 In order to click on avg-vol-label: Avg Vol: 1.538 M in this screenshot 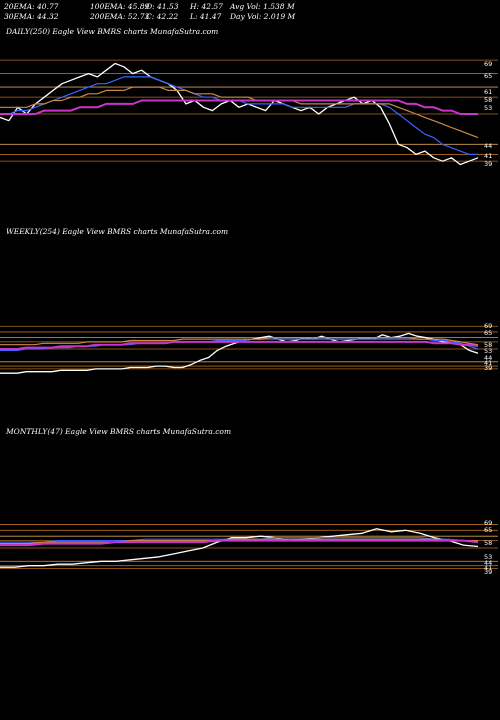, I will do `click(262, 6)`.